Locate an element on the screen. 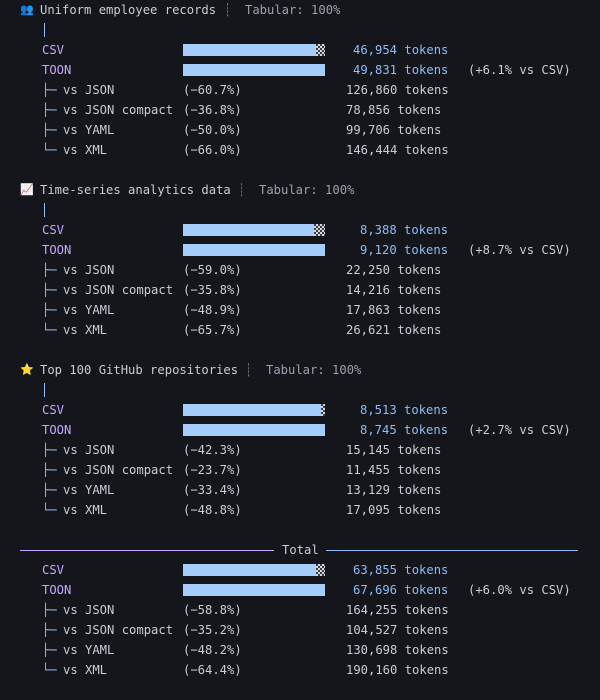  comparison-percent: (−66.0%) is located at coordinates (212, 150).